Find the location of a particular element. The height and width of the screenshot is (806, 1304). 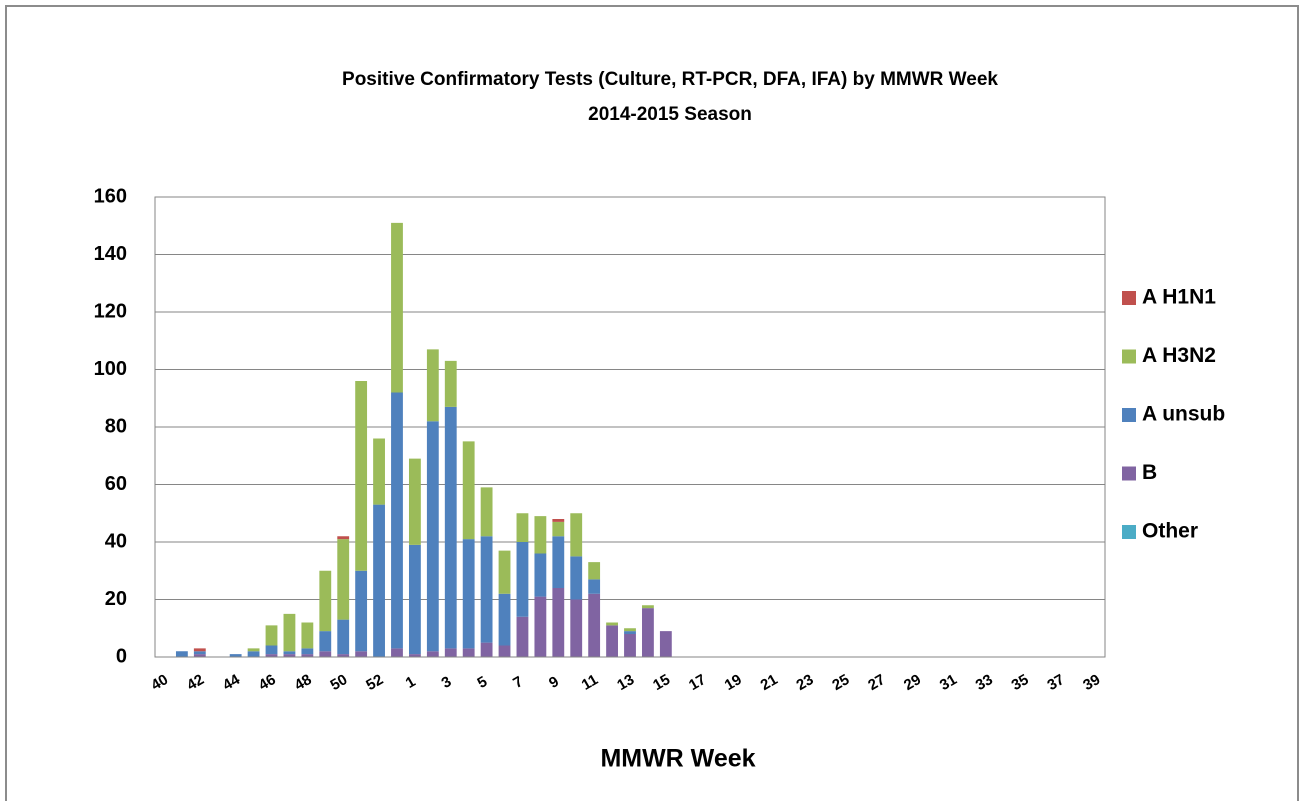

y-tick-label: 100 is located at coordinates (110, 369).